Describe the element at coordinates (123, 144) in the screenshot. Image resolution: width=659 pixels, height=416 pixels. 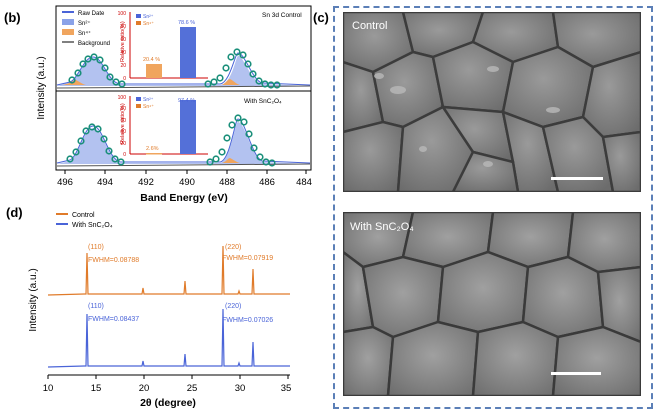
I see `with-inset-ytick-20: 20` at that location.